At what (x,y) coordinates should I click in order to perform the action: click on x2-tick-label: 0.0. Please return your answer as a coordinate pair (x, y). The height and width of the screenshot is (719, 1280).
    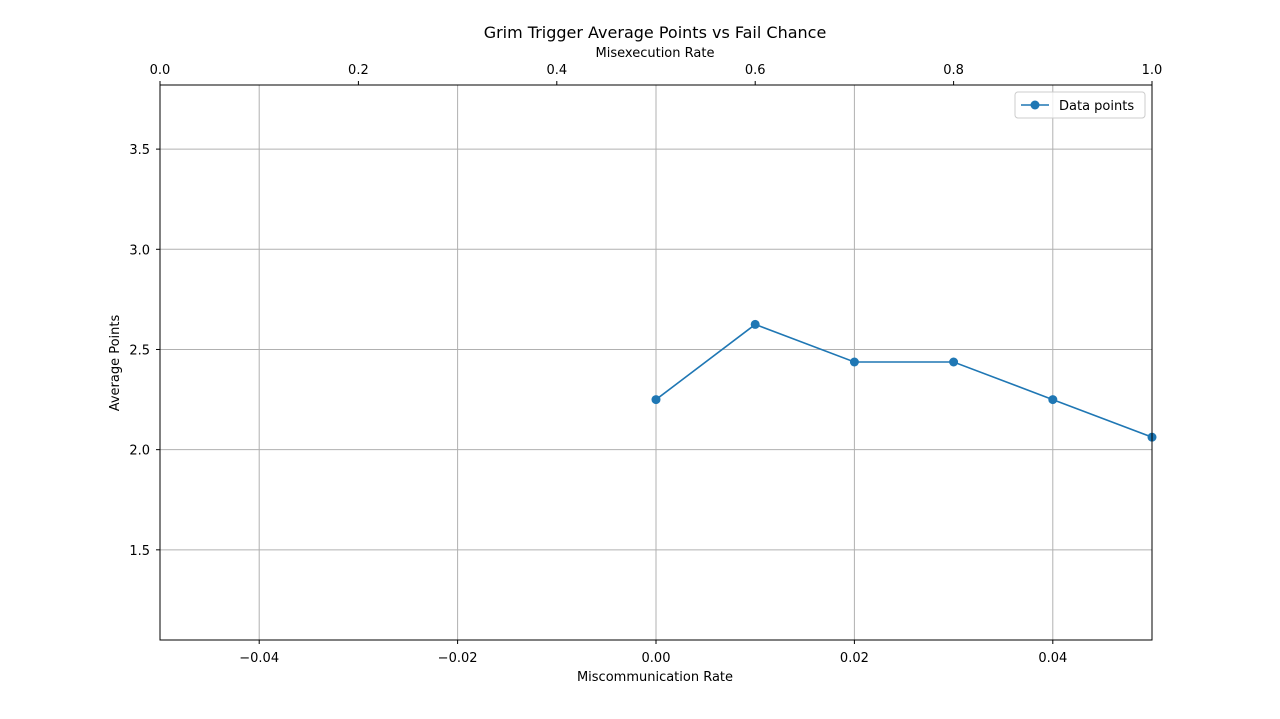
    Looking at the image, I should click on (160, 70).